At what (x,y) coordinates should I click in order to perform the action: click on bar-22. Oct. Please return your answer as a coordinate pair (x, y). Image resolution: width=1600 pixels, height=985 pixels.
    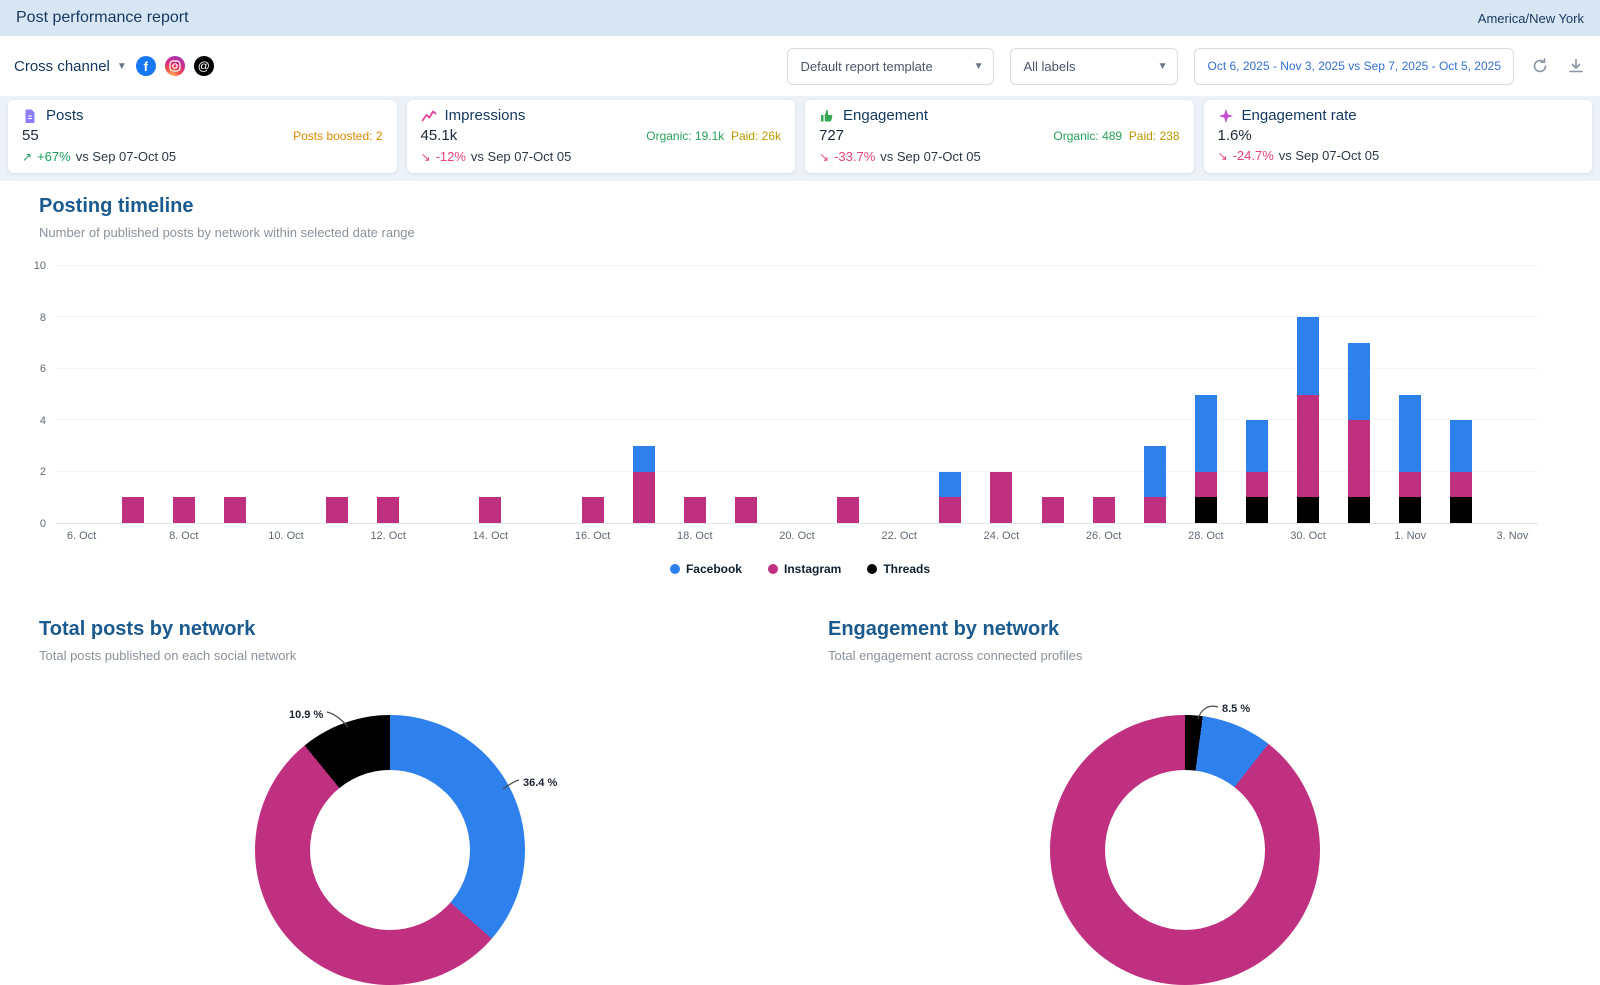
    Looking at the image, I should click on (899, 394).